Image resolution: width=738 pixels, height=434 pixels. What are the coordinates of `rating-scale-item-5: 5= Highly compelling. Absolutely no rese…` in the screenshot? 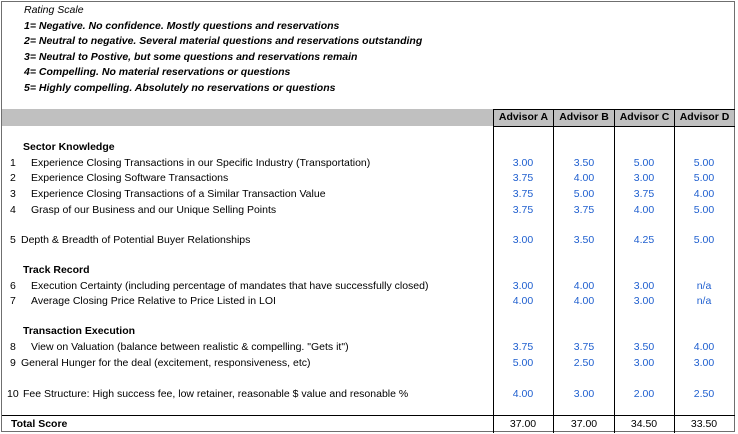 It's located at (180, 87).